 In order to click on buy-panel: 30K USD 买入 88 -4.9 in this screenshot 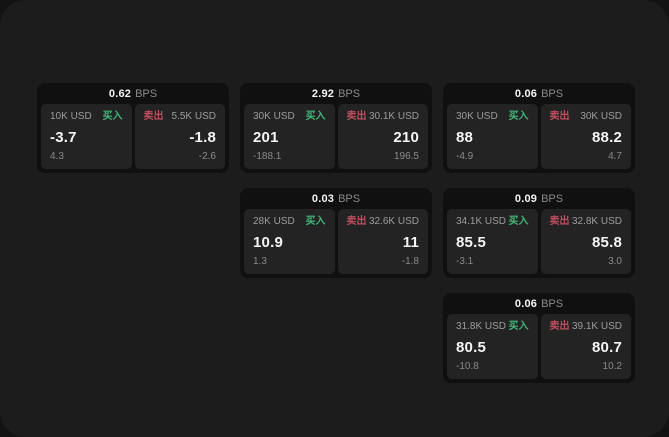, I will do `click(492, 136)`.